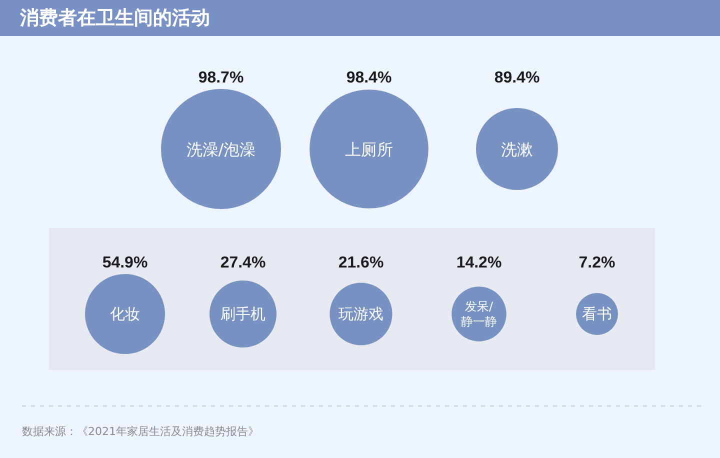  What do you see at coordinates (243, 263) in the screenshot?
I see `data-label: 27.4%` at bounding box center [243, 263].